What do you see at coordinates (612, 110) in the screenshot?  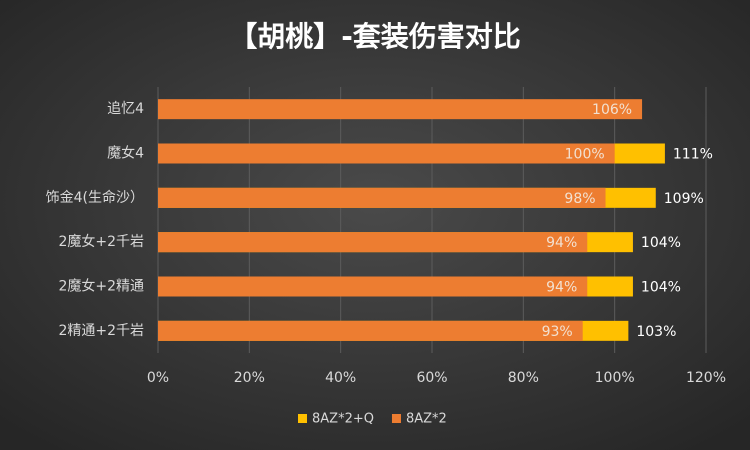 I see `data-label: 106%` at bounding box center [612, 110].